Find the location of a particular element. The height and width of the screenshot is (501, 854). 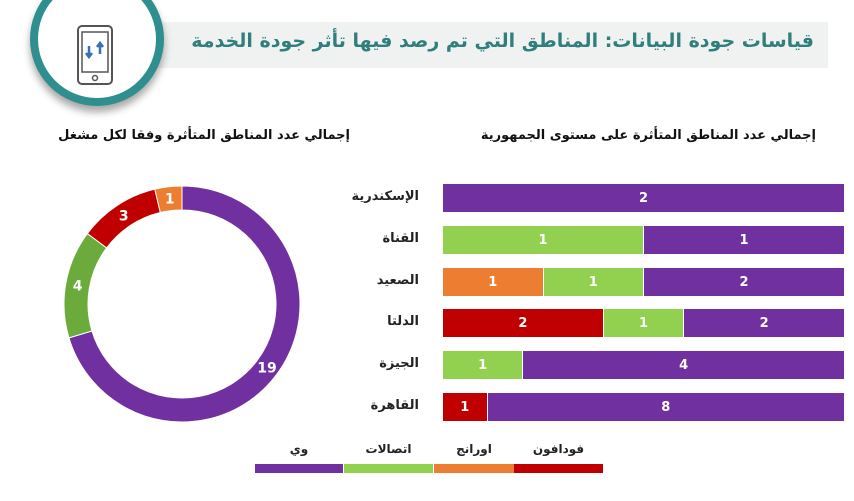

bar-segment-we: 1 is located at coordinates (744, 240).